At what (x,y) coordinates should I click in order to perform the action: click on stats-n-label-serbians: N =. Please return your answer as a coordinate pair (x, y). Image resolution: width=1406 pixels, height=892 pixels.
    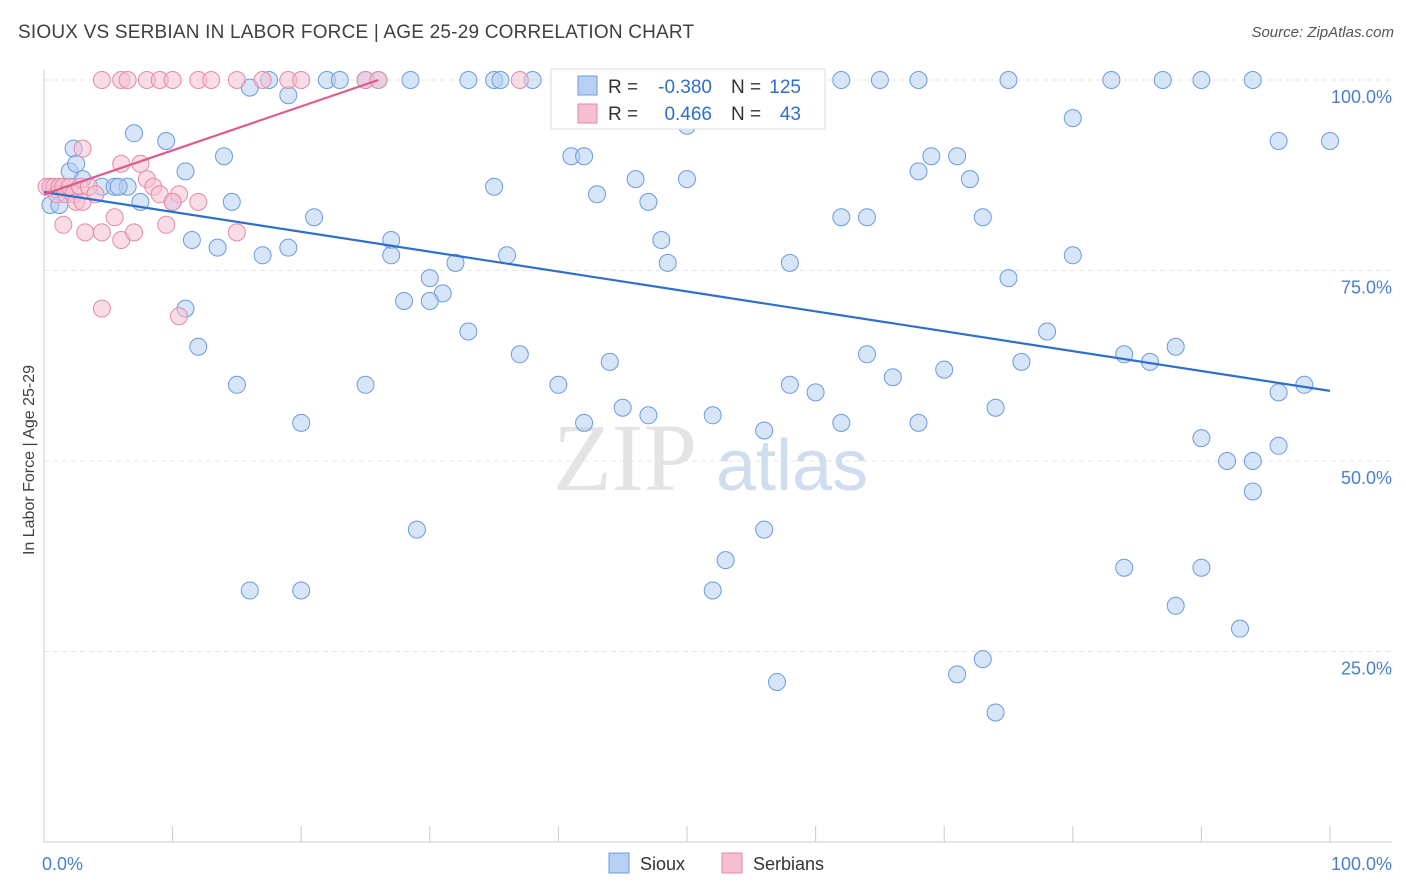
    Looking at the image, I should click on (746, 114).